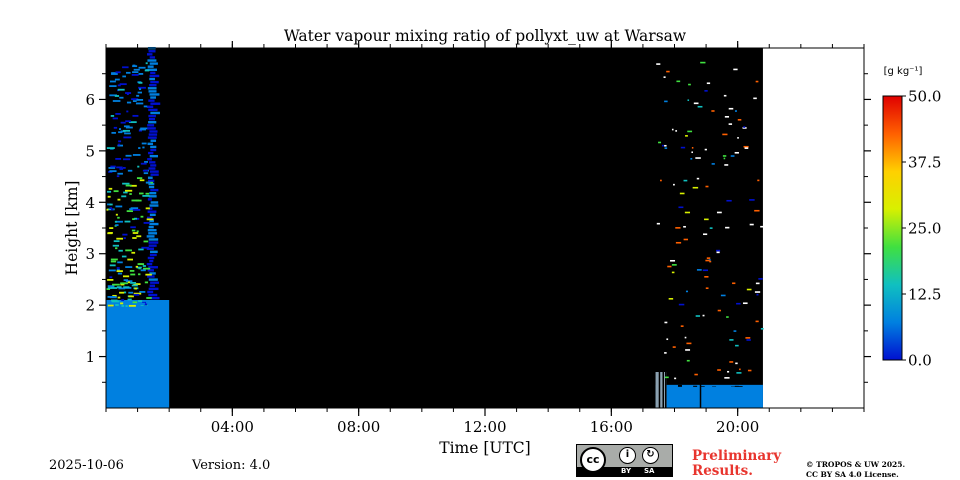 Image resolution: width=960 pixels, height=480 pixels. Describe the element at coordinates (736, 386) in the screenshot. I see `bl-top-gap` at that location.